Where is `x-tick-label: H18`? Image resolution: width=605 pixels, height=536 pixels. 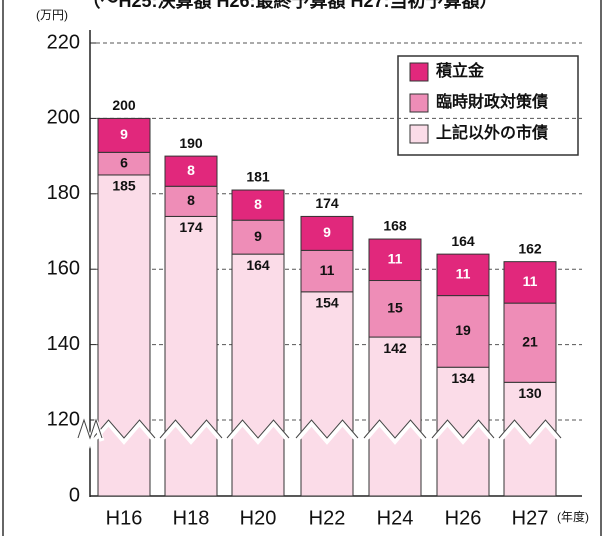
x-tick-label: H18 is located at coordinates (191, 518).